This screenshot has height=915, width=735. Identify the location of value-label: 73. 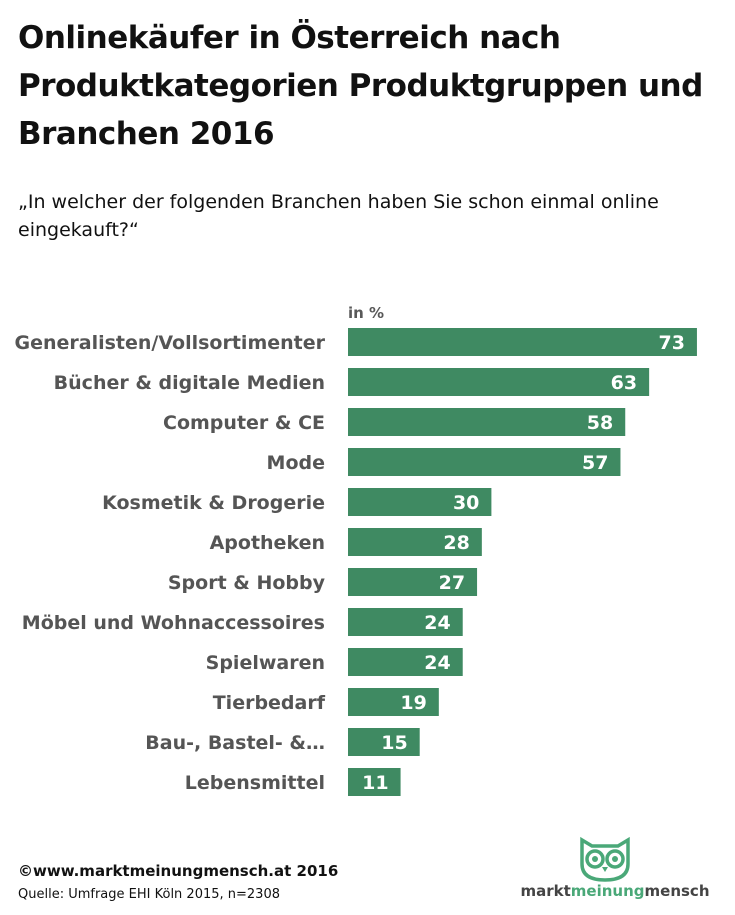
(671, 343).